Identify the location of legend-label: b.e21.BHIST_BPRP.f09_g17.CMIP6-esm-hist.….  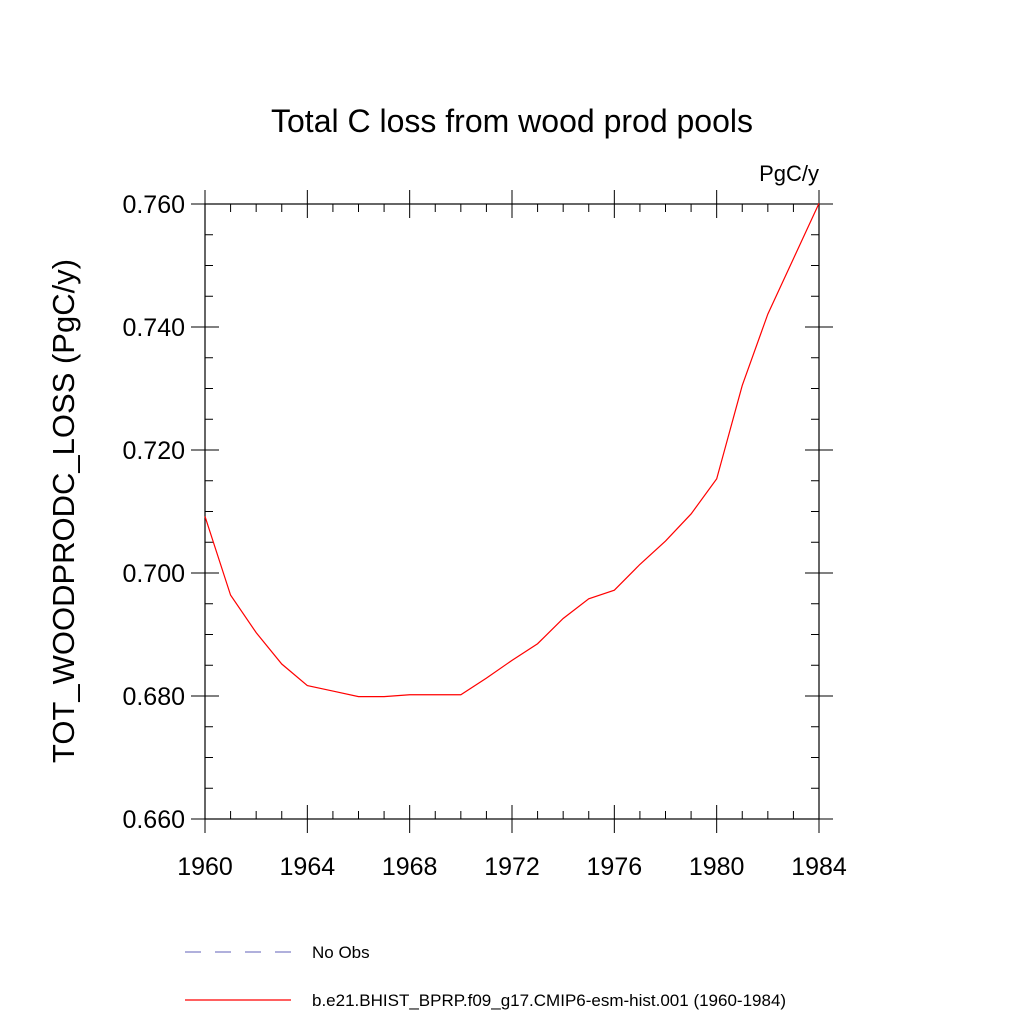
(549, 1000).